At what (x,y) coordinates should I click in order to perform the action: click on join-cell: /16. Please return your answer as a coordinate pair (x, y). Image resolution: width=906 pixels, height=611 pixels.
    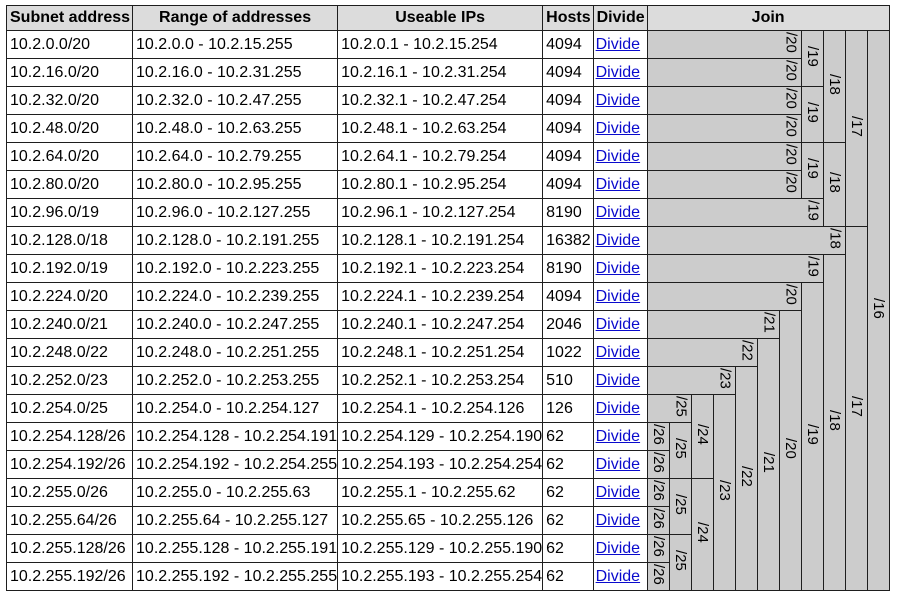
    Looking at the image, I should click on (878, 310).